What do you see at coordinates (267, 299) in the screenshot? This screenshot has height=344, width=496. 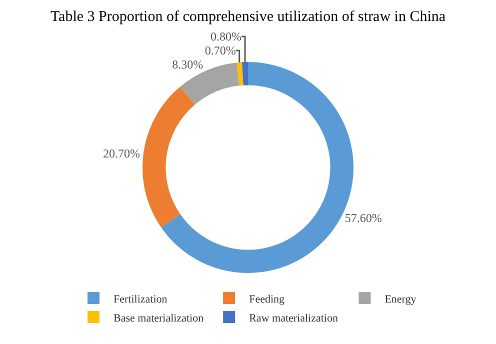 I see `legend-label: Feeding` at bounding box center [267, 299].